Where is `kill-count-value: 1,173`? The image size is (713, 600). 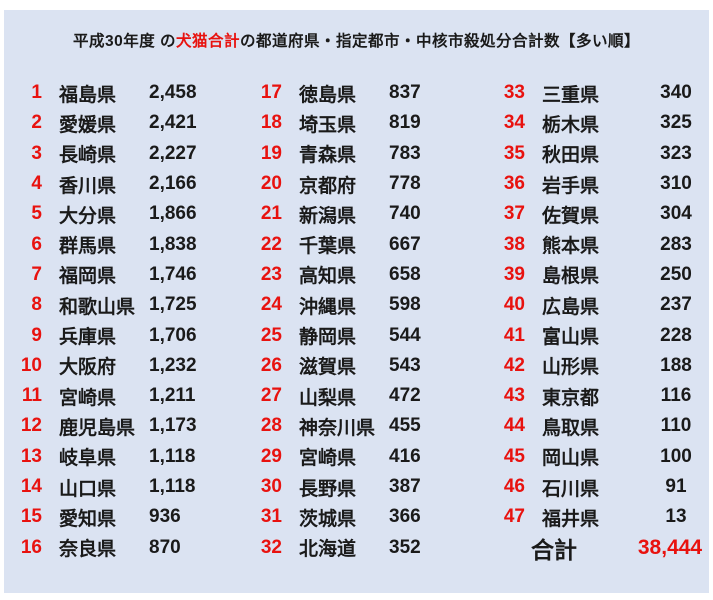 kill-count-value: 1,173 is located at coordinates (173, 426).